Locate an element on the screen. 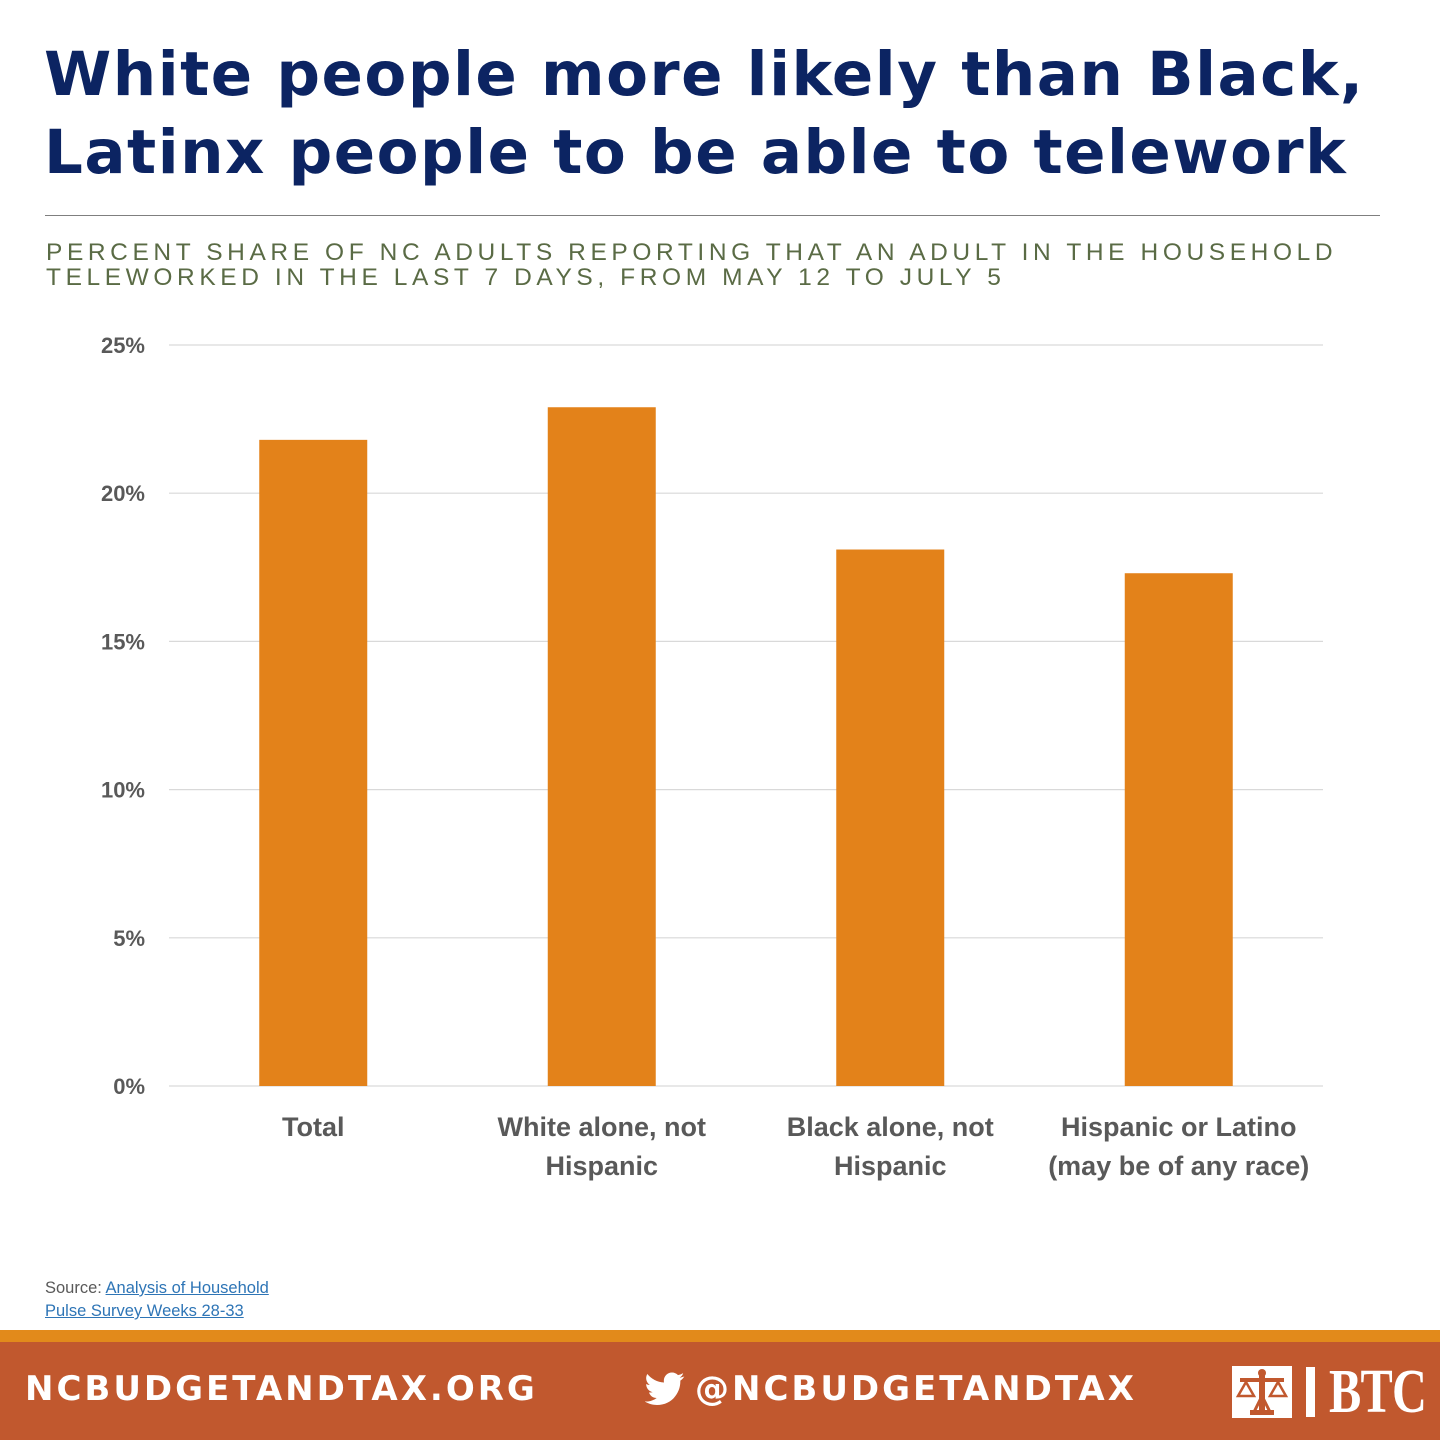  logo-text: BTC is located at coordinates (1378, 1392).